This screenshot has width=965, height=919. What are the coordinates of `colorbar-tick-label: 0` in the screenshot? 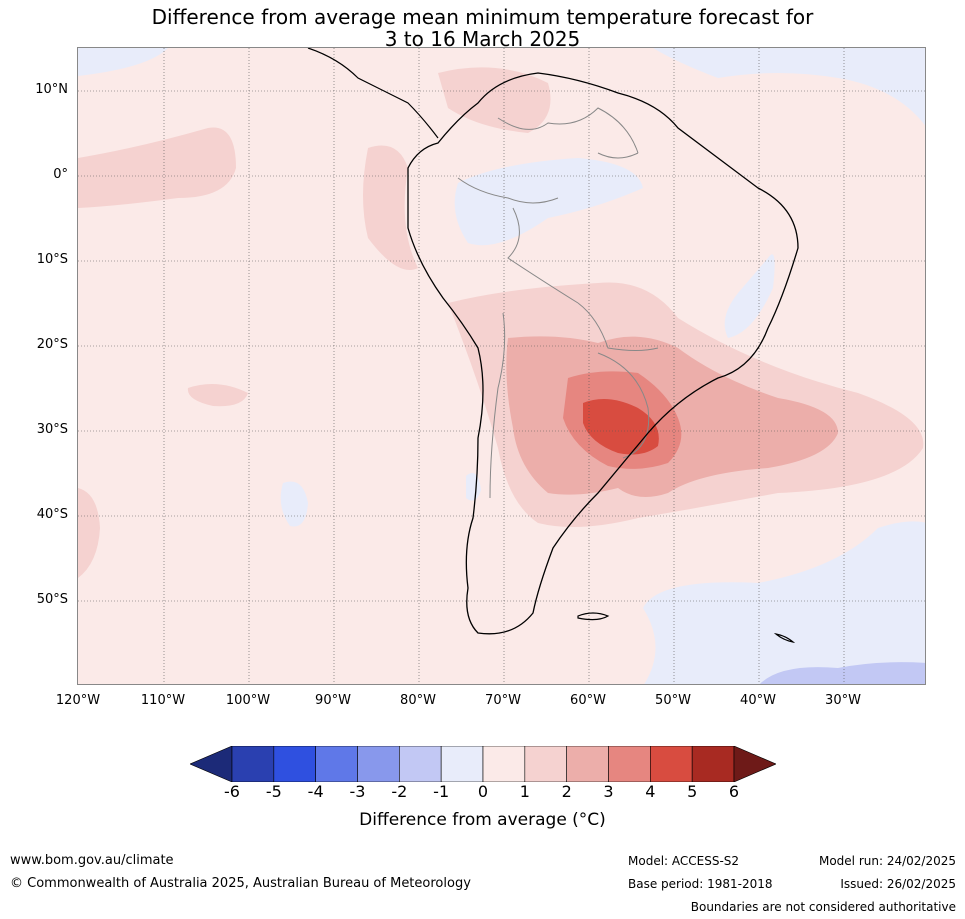 It's located at (483, 791).